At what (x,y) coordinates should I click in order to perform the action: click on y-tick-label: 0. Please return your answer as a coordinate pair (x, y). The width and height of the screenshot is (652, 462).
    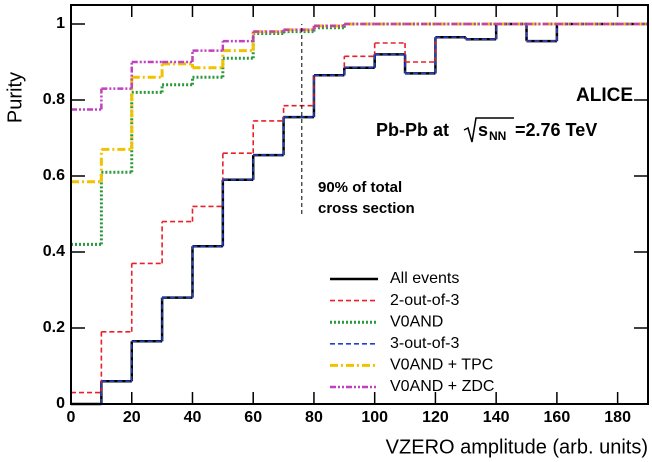
    Looking at the image, I should click on (60, 403).